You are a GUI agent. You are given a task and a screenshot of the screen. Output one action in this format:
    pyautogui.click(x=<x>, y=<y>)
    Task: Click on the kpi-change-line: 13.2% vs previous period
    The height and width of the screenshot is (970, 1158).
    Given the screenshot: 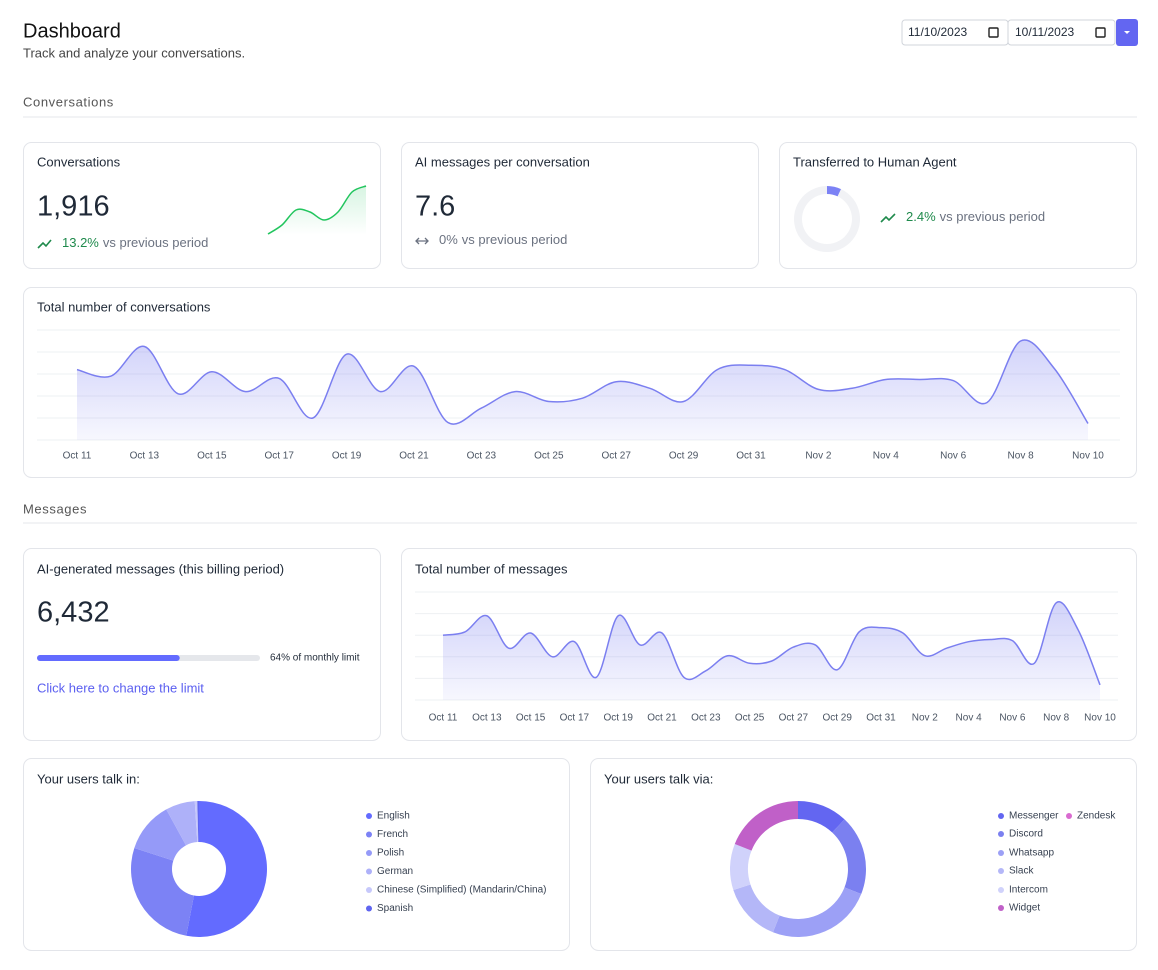 What is the action you would take?
    pyautogui.click(x=135, y=242)
    